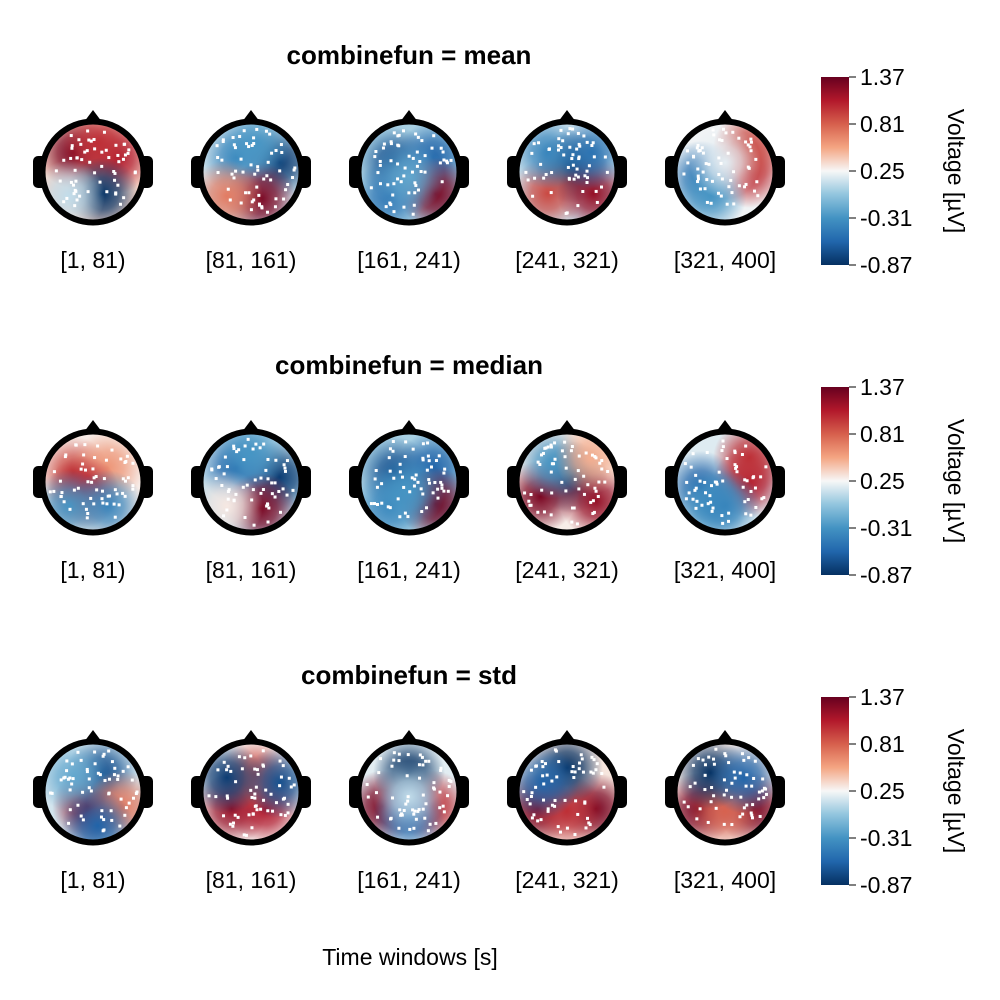  Describe the element at coordinates (882, 791) in the screenshot. I see `colorbar-tick-label: 0.25` at that location.